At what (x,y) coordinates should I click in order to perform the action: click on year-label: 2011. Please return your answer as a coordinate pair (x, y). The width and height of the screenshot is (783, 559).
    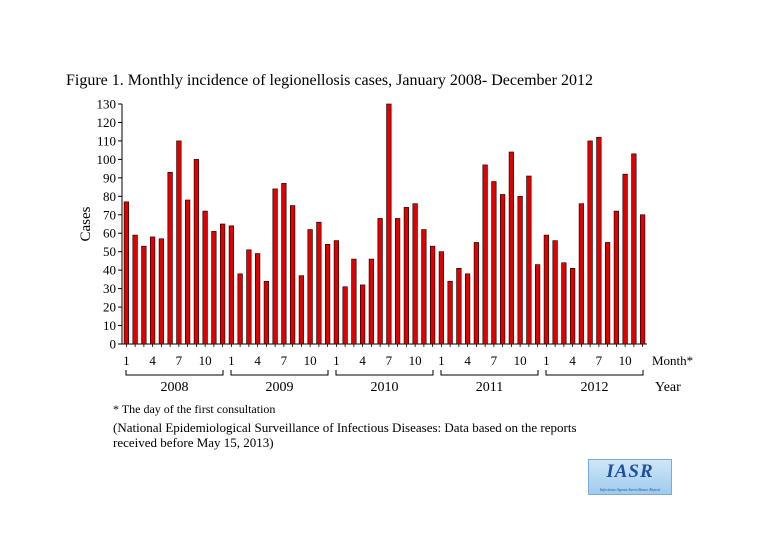
    Looking at the image, I should click on (489, 387).